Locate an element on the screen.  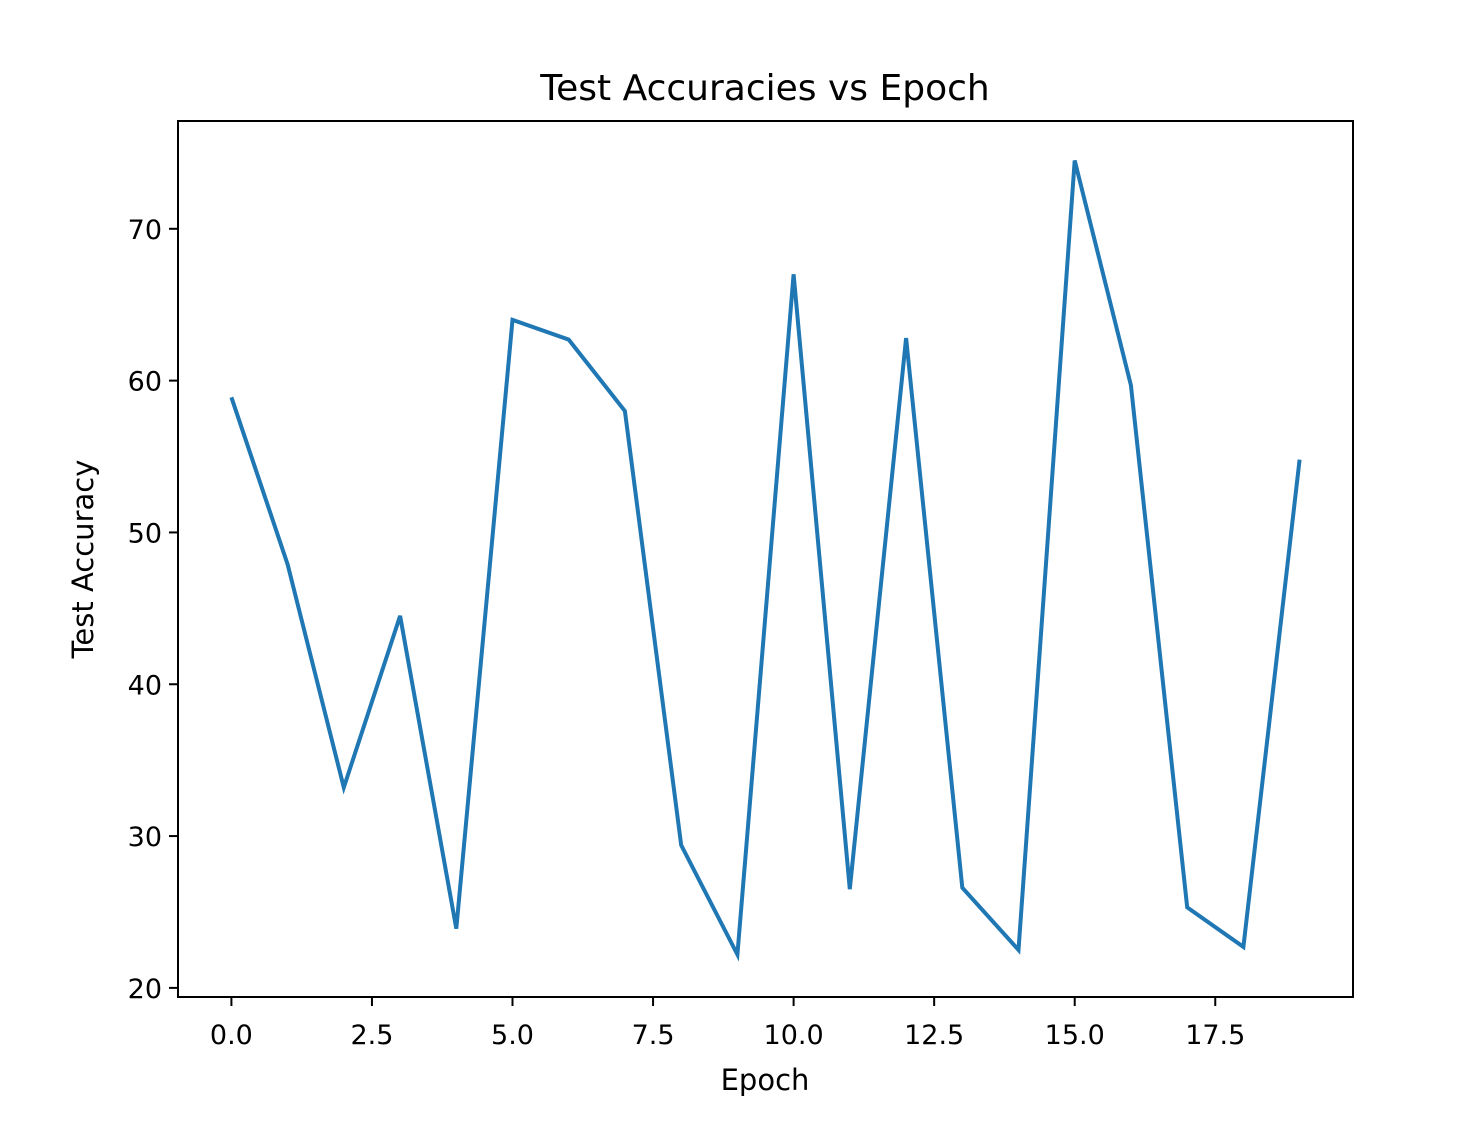
x-tick-label: 12.5 is located at coordinates (934, 1035).